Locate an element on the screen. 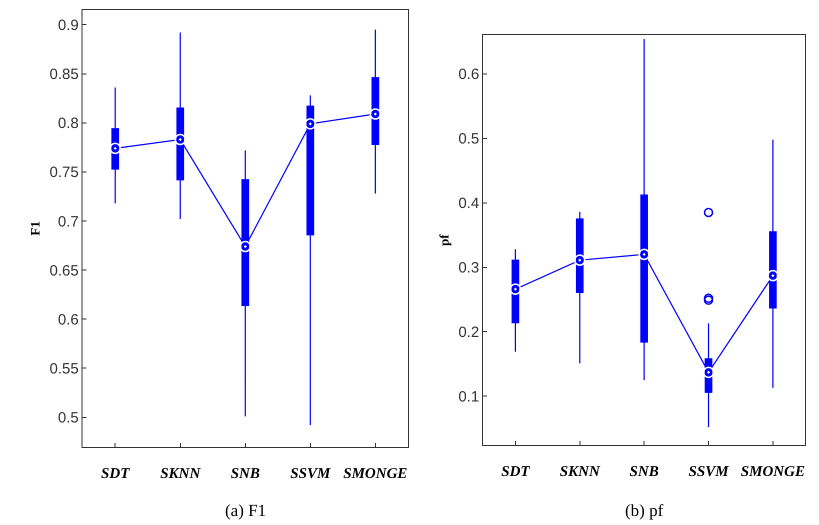  y-tick-label: 0.2 is located at coordinates (469, 332).